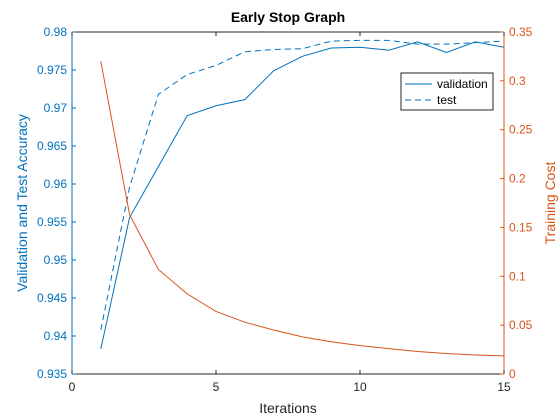 Image resolution: width=560 pixels, height=420 pixels. I want to click on y-left-tick-label: 0.945, so click(52, 298).